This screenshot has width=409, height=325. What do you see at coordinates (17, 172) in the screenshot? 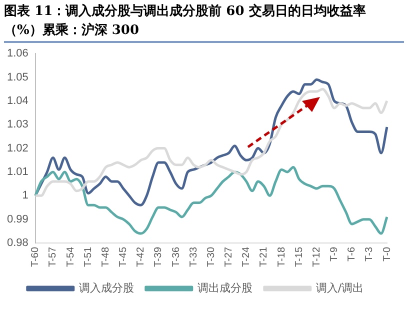
I see `y-tick-label: 1.01` at bounding box center [17, 172].